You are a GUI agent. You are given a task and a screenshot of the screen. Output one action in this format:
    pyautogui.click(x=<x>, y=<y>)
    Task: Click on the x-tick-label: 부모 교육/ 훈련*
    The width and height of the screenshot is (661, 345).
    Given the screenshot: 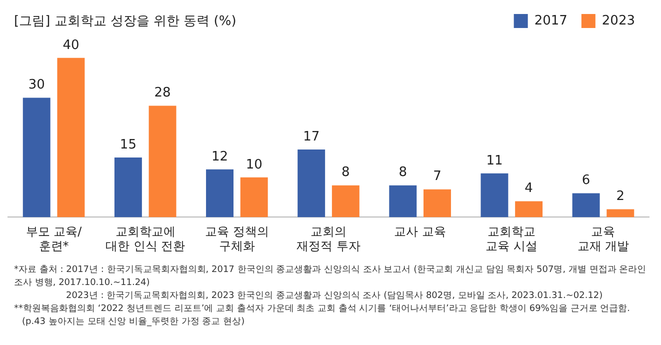 What is the action you would take?
    pyautogui.click(x=54, y=238)
    